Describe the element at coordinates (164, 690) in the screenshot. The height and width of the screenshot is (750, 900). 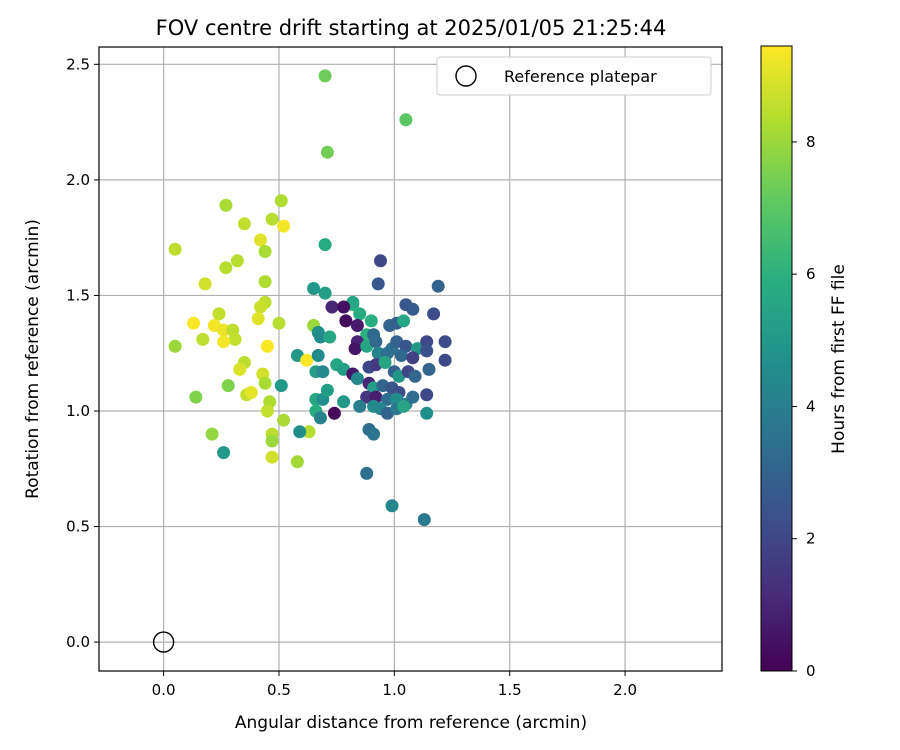
I see `x-tick-label: 0.0` at that location.